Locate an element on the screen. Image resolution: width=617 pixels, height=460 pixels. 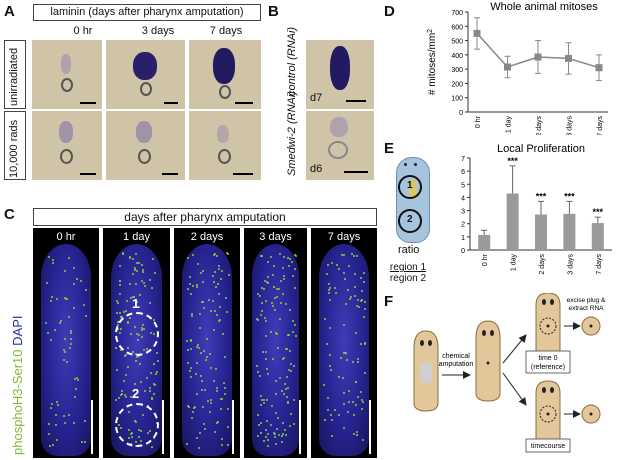
panel-b-image-control: d7 is located at coordinates (340, 74).